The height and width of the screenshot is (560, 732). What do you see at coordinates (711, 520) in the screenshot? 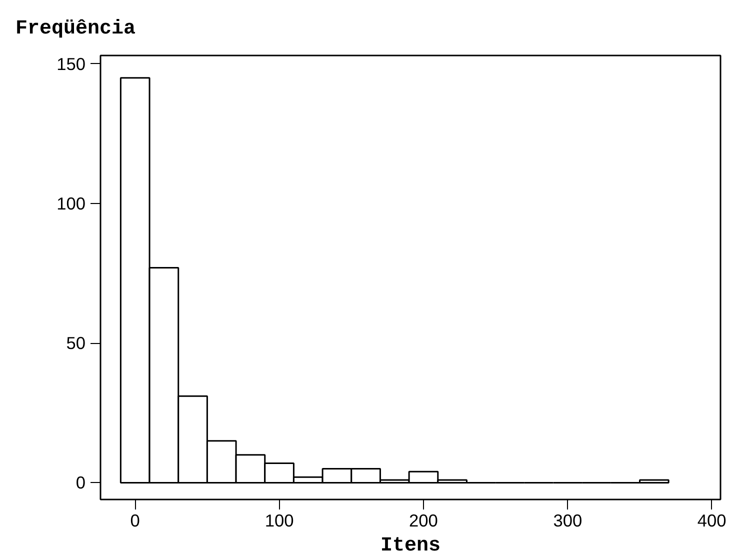
I see `x-tick-label: 400` at bounding box center [711, 520].